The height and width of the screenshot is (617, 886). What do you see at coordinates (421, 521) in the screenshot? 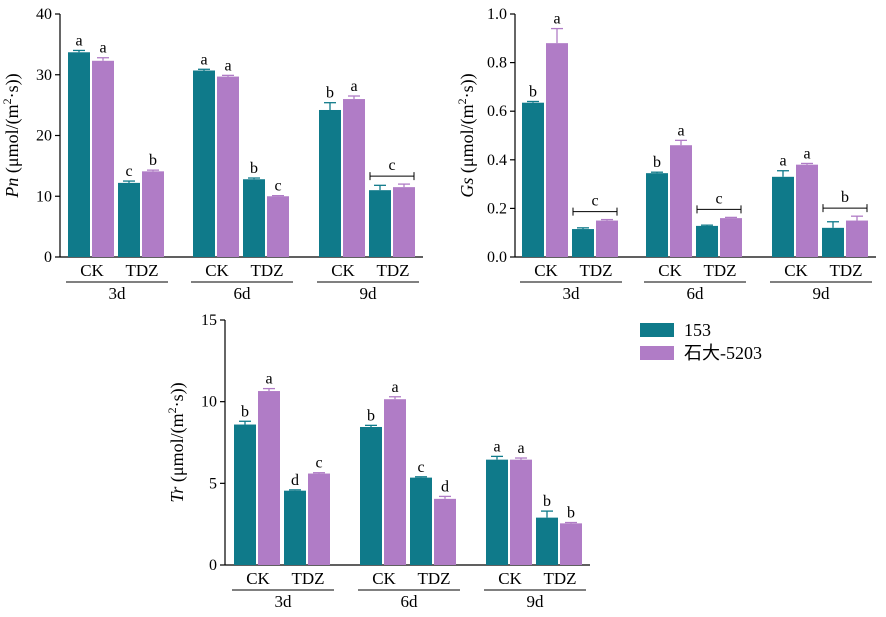
I see `bar-153-6d-TDZ` at bounding box center [421, 521].